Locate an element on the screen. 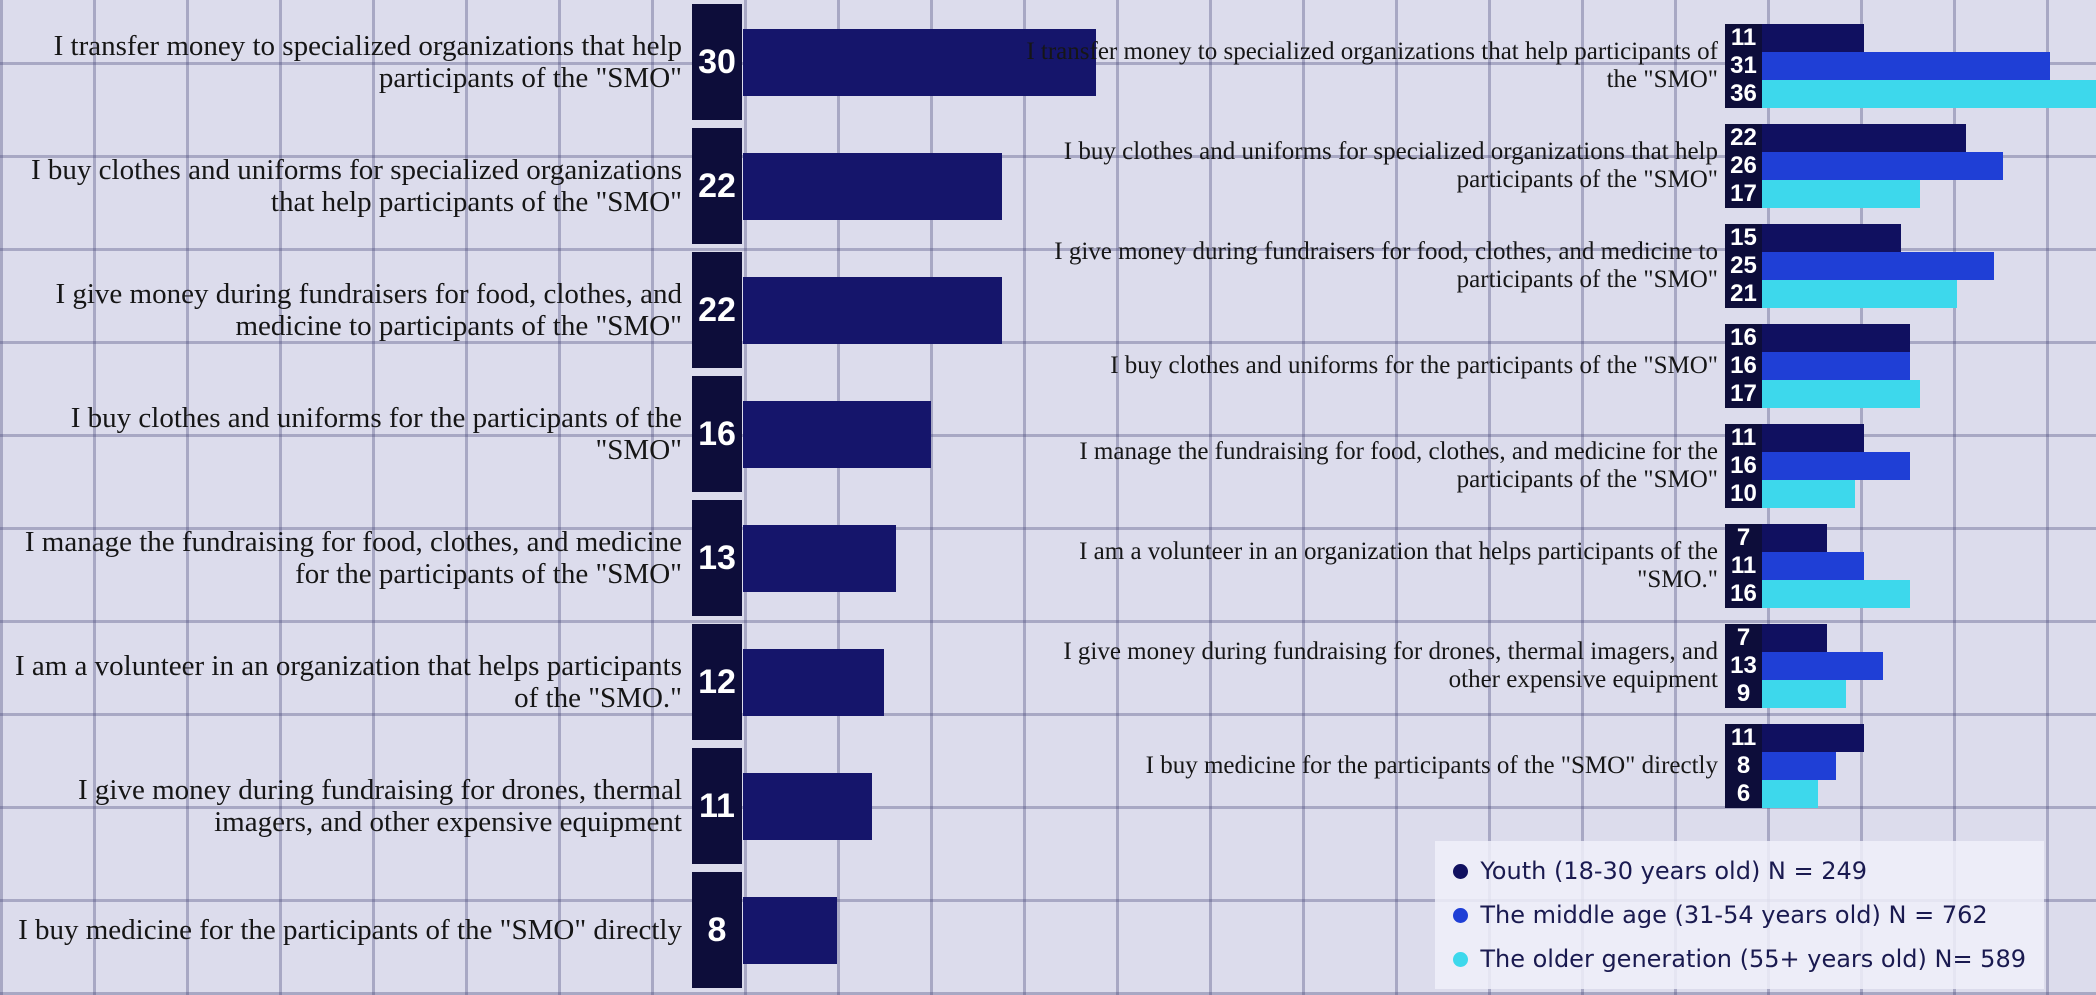 The width and height of the screenshot is (2096, 995). value-label: 26 is located at coordinates (1743, 165).